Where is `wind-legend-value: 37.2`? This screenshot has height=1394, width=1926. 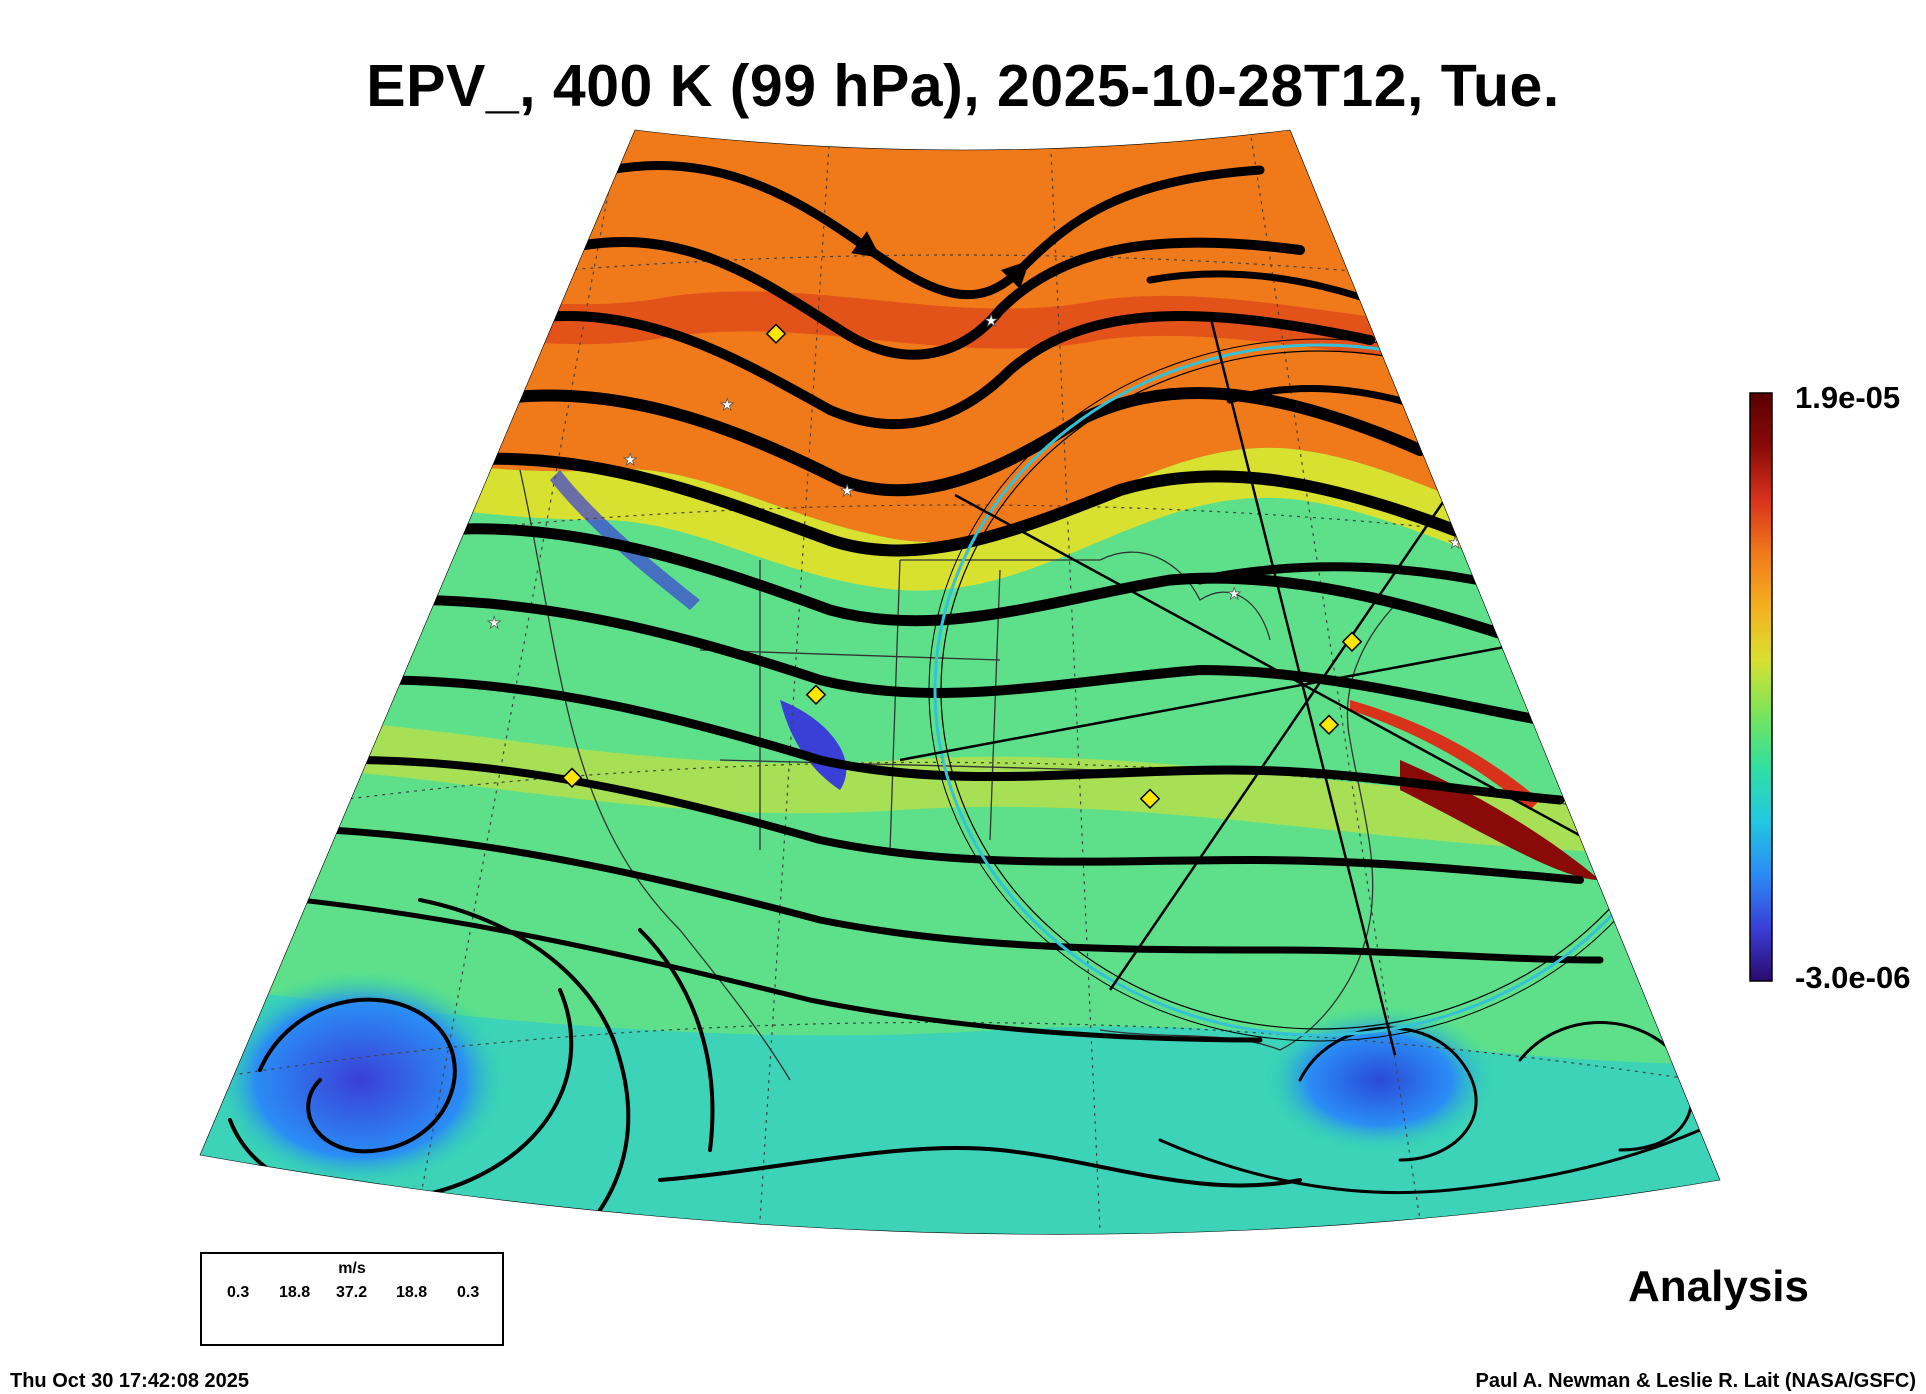
wind-legend-value: 37.2 is located at coordinates (352, 1292).